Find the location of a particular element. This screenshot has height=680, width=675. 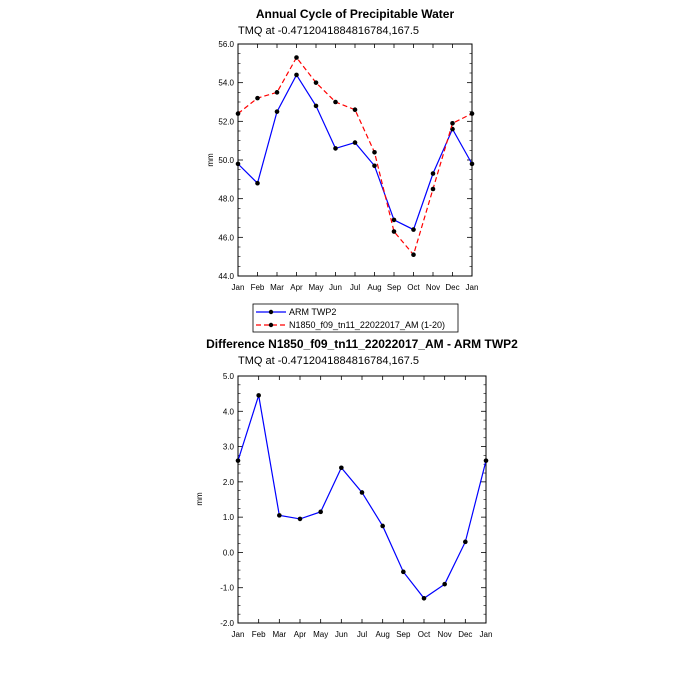

chart-2-x-tick-label: Nov is located at coordinates (445, 634).